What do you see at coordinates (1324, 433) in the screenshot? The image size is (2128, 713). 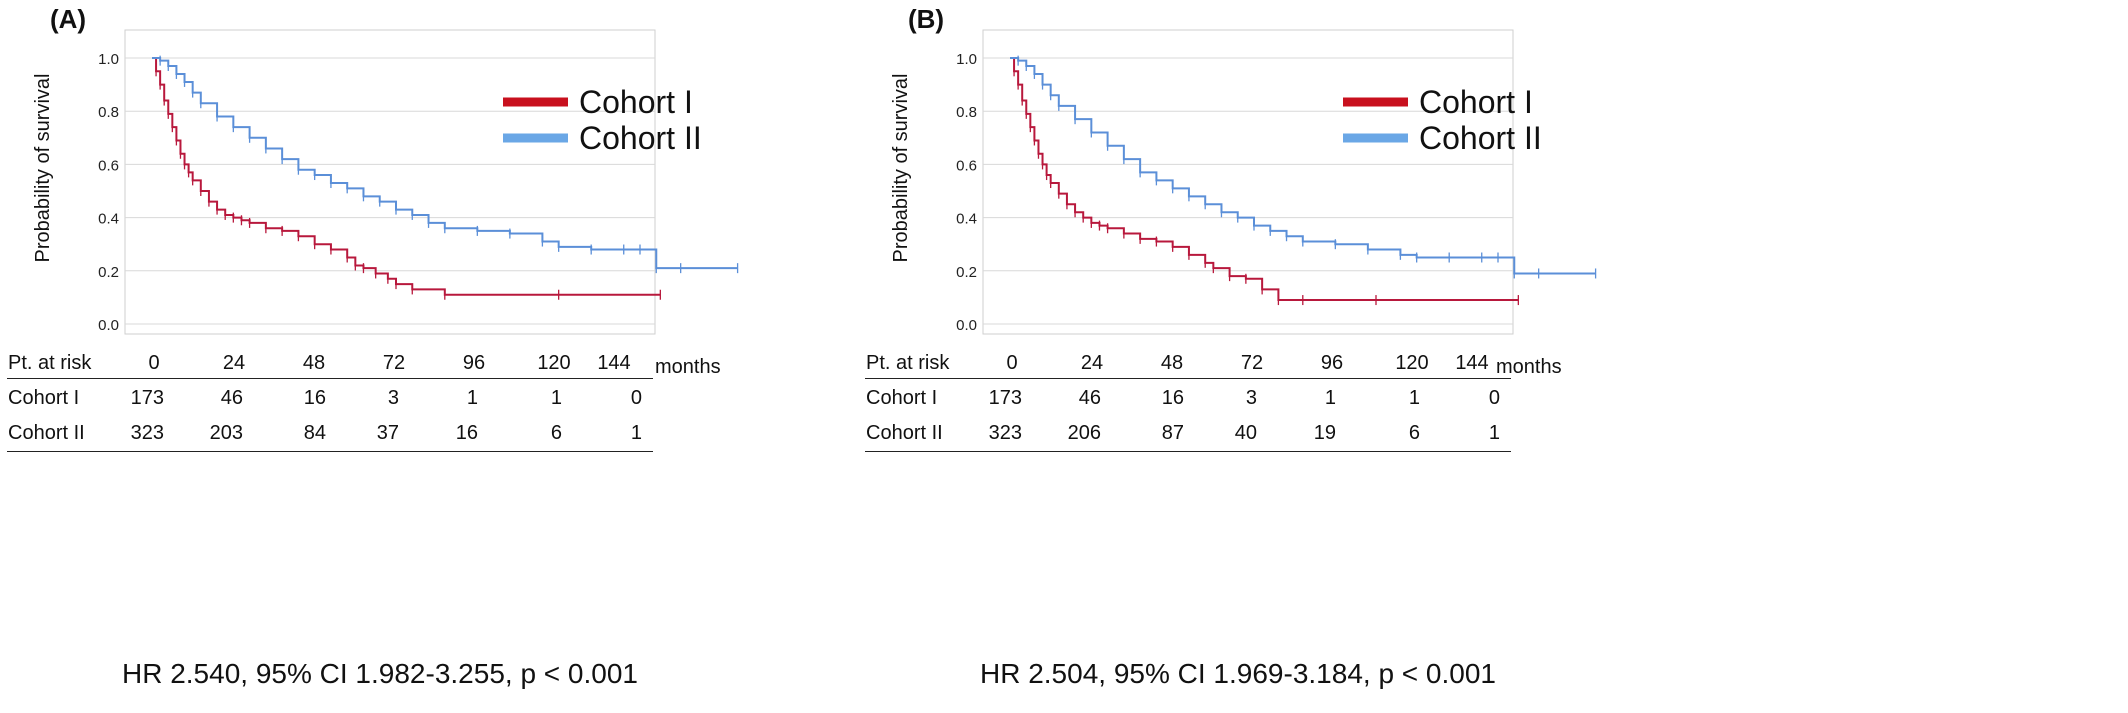 I see `risk-count: 19` at bounding box center [1324, 433].